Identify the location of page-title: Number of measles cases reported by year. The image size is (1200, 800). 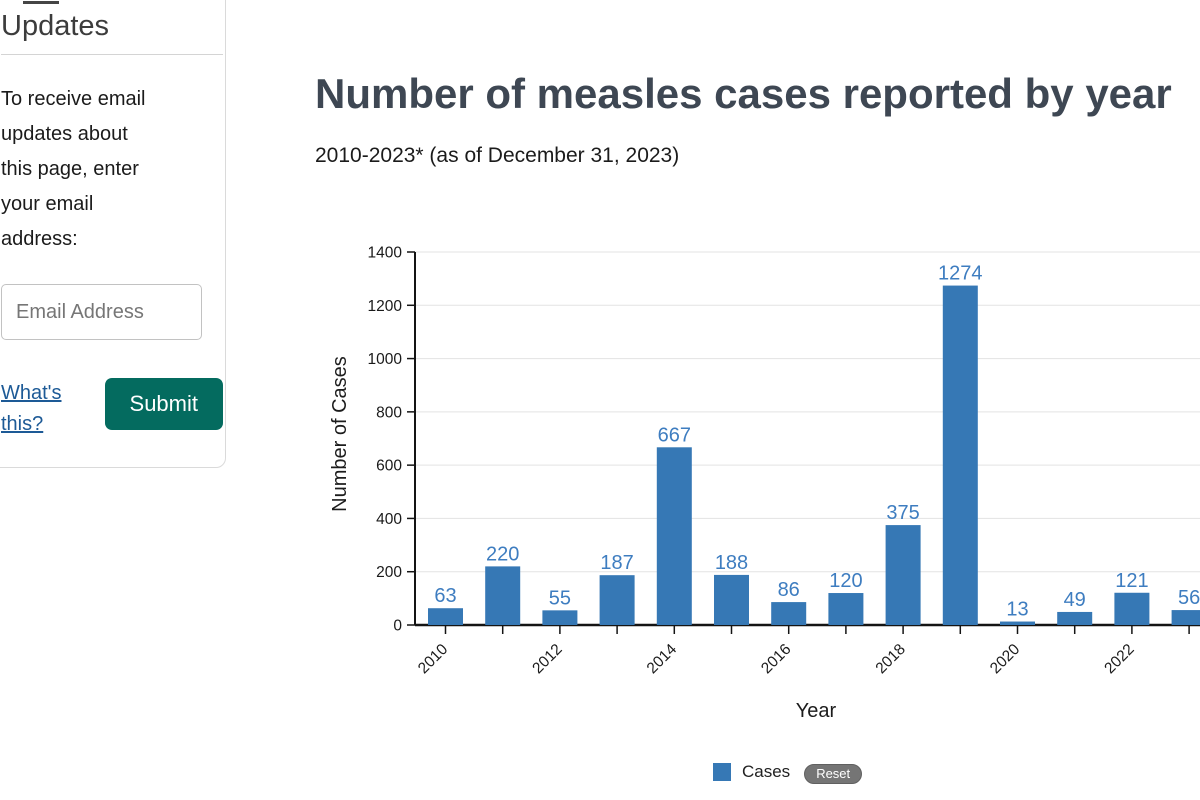
(743, 93).